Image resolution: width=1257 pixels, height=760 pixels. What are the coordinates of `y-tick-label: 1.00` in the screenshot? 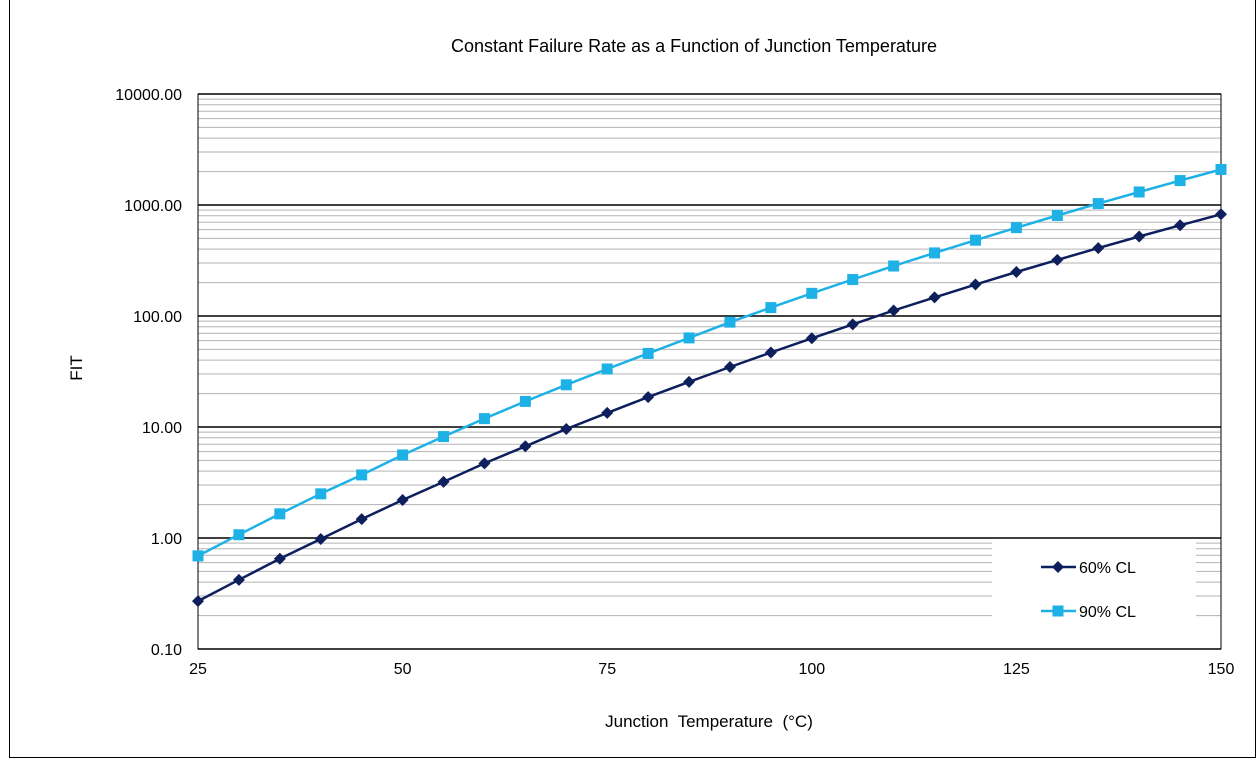 It's located at (166, 539).